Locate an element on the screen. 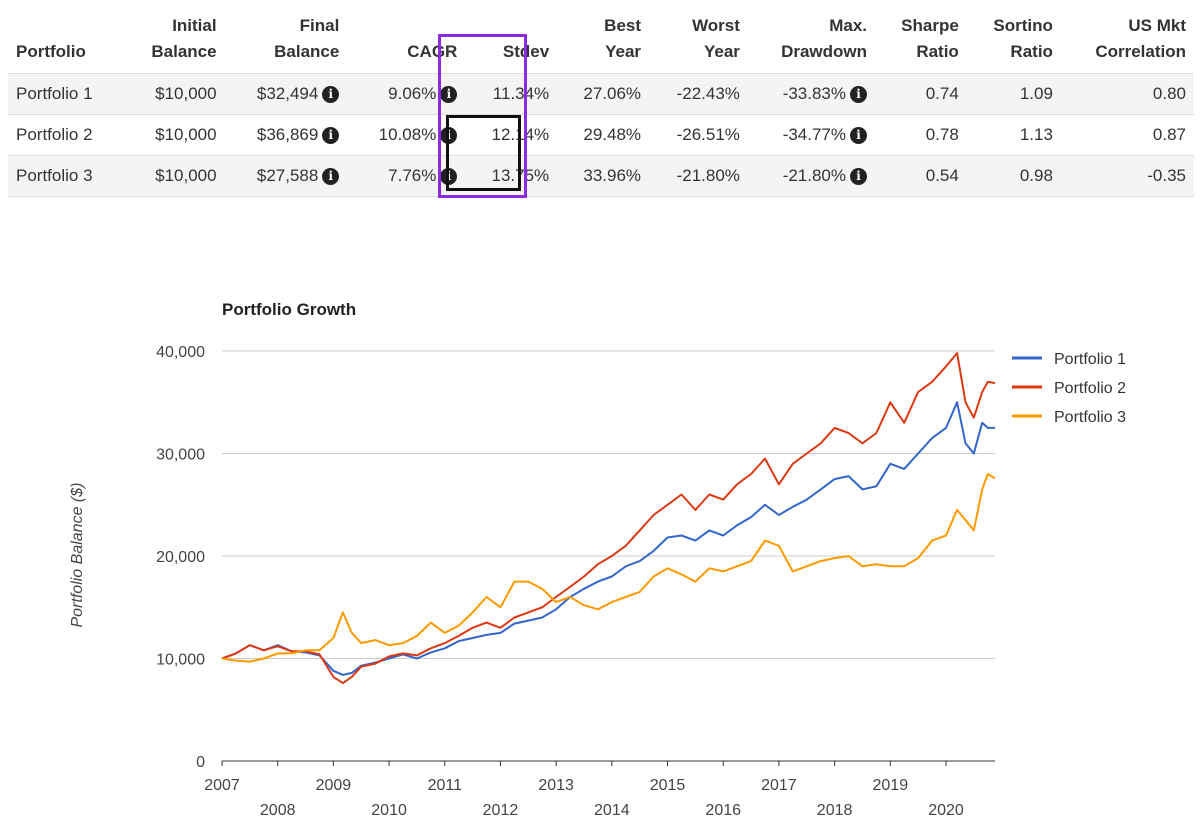 This screenshot has height=827, width=1200. header-best-year: Best Year is located at coordinates (623, 38).